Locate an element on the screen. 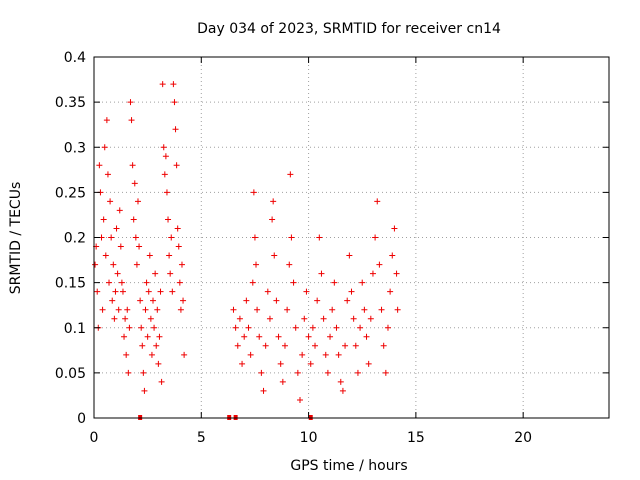  x-tick-label: 10 is located at coordinates (309, 438).